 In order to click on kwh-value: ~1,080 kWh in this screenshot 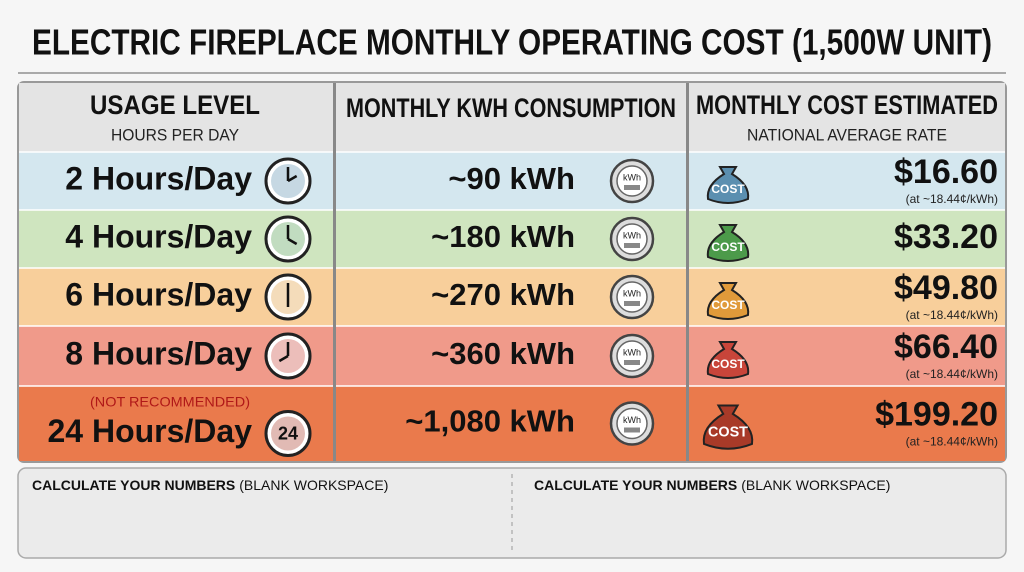, I will do `click(490, 421)`.